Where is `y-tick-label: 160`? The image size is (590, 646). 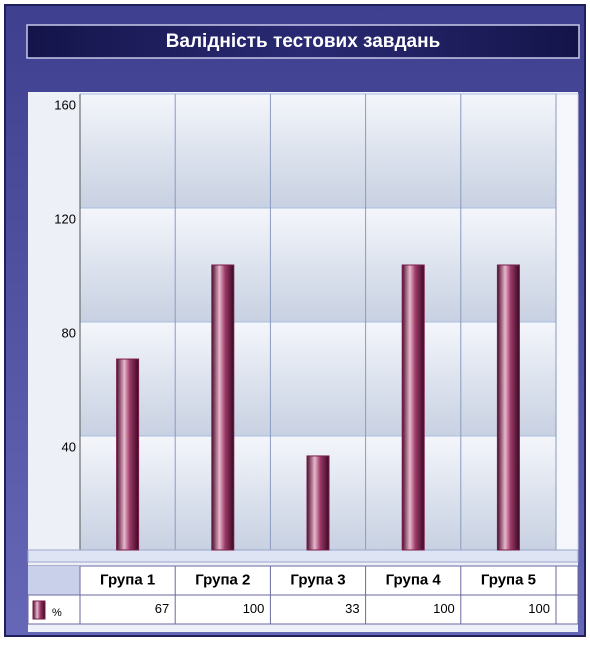
y-tick-label: 160 is located at coordinates (65, 104).